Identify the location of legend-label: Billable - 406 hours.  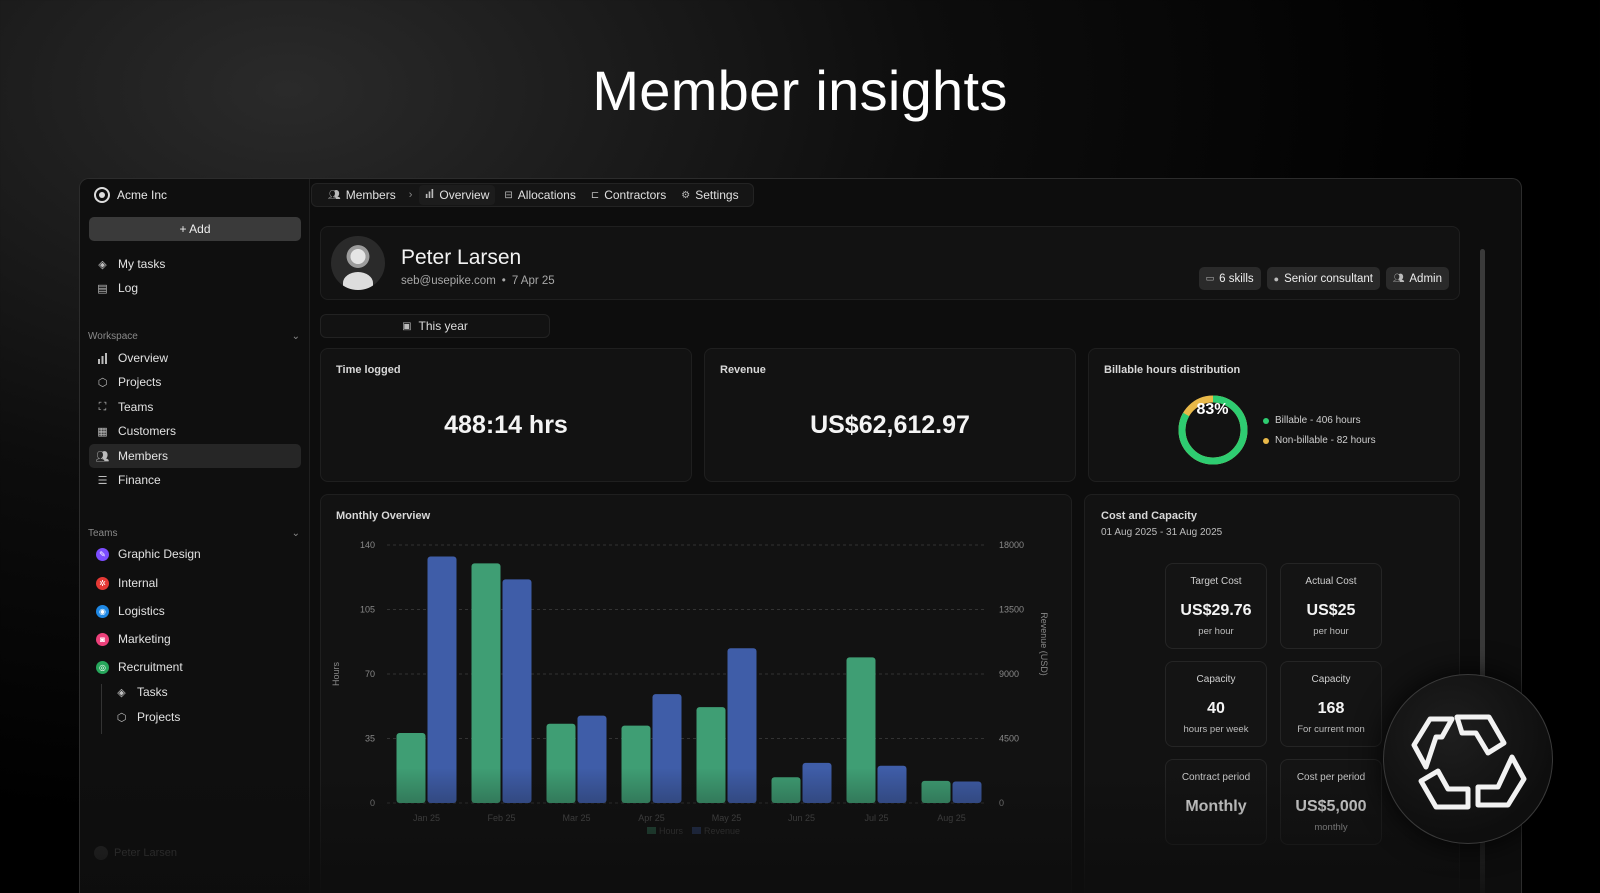
(1318, 420).